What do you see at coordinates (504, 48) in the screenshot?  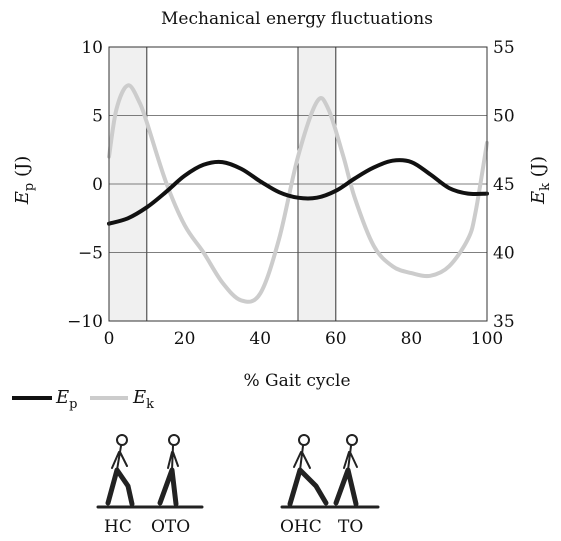 I see `y-right-tick-label: 55` at bounding box center [504, 48].